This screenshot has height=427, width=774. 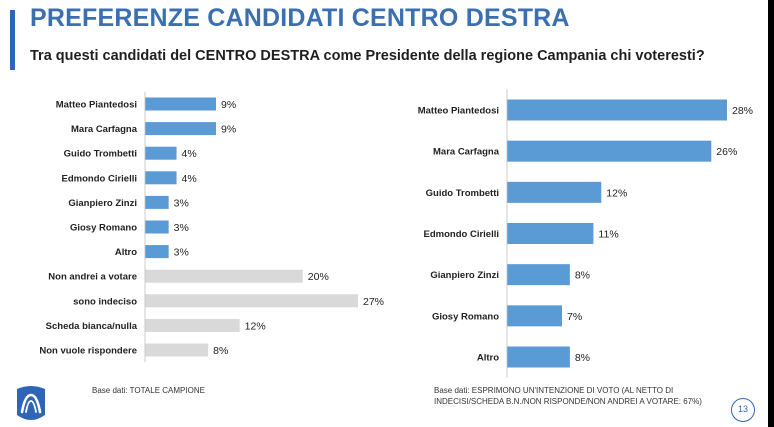 I want to click on page-title: PREFERENZE CANDIDATI CENTRO DESTRA, so click(x=300, y=18).